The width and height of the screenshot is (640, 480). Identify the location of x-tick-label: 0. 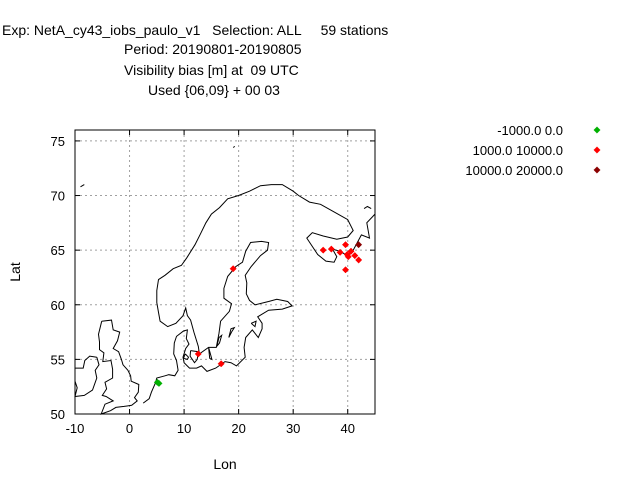
(129, 428).